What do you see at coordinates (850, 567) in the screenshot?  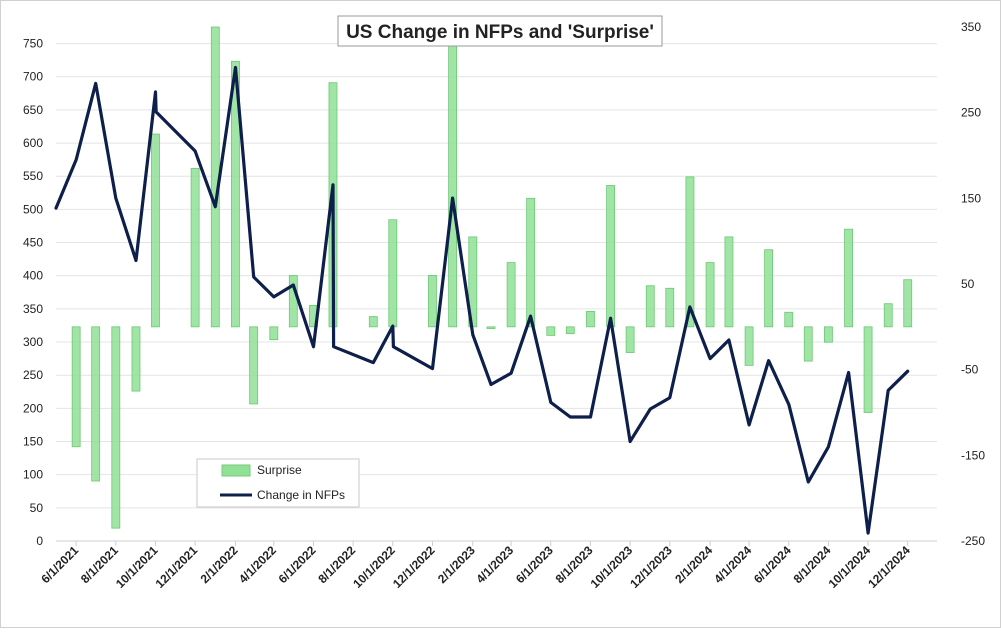 I see `x-tick-label: 10/1/2024` at bounding box center [850, 567].